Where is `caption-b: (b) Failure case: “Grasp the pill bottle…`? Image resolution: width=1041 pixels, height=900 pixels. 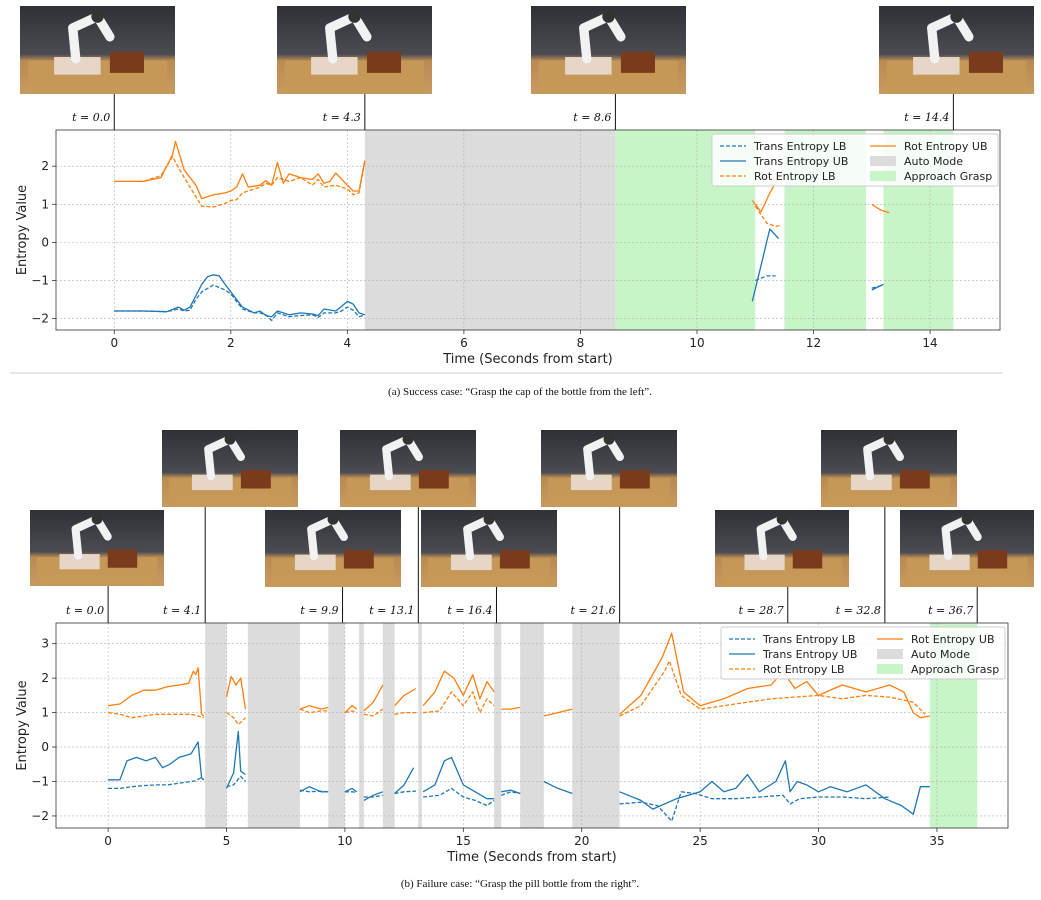 caption-b: (b) Failure case: “Grasp the pill bottle… is located at coordinates (520, 884).